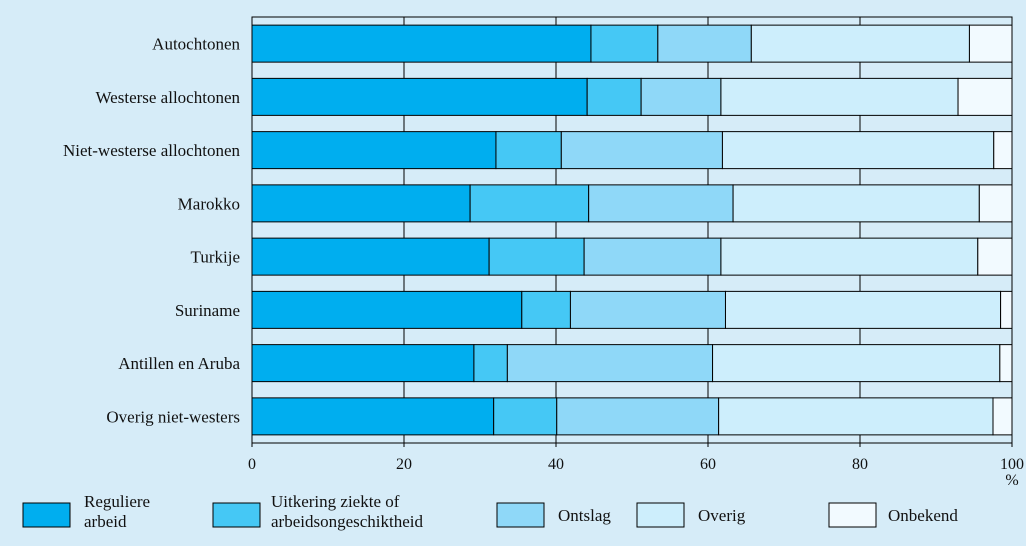  Describe the element at coordinates (860, 43) in the screenshot. I see `bar-autochtonen-overig` at that location.